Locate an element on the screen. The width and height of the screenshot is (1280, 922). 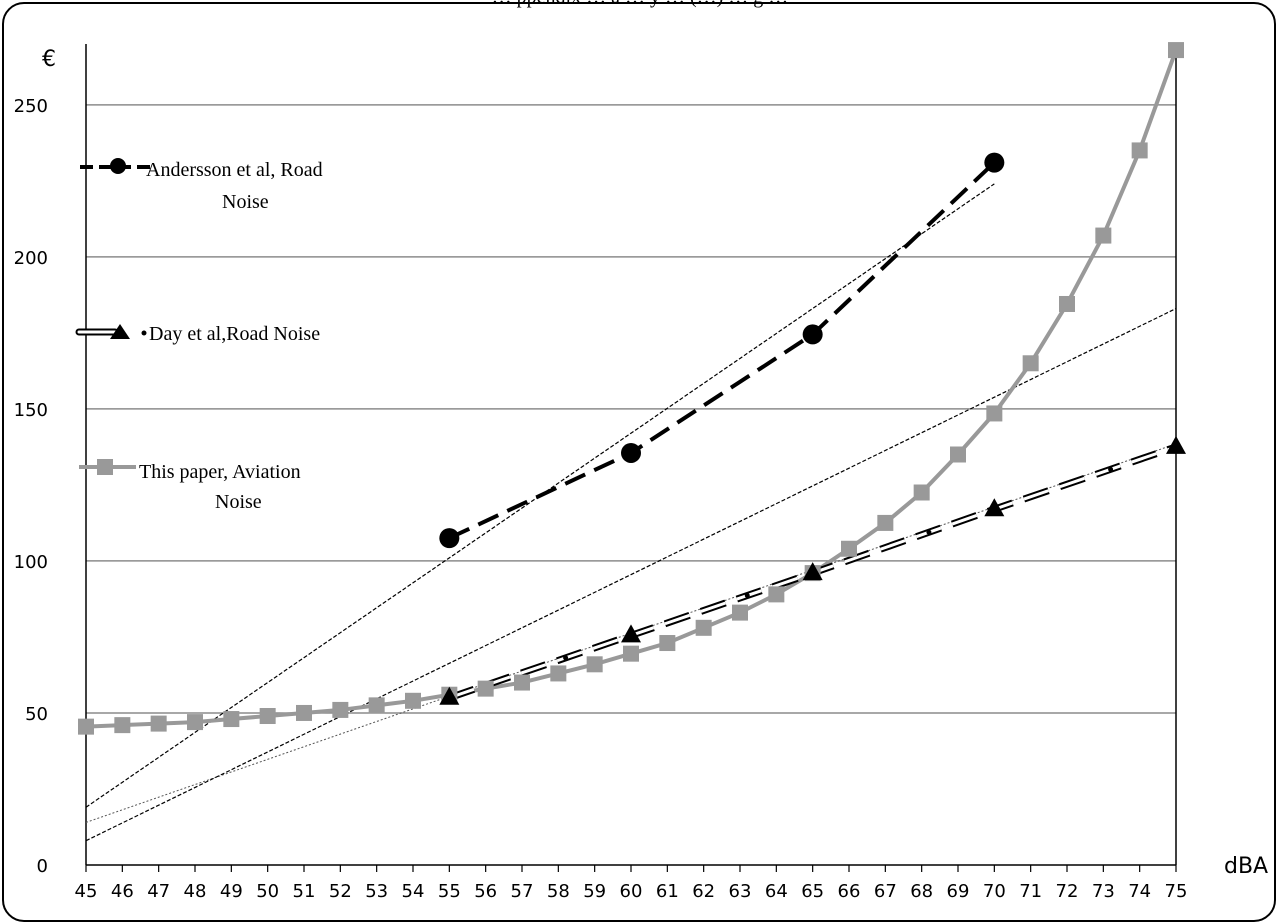
x-tick-label: 50 is located at coordinates (267, 891).